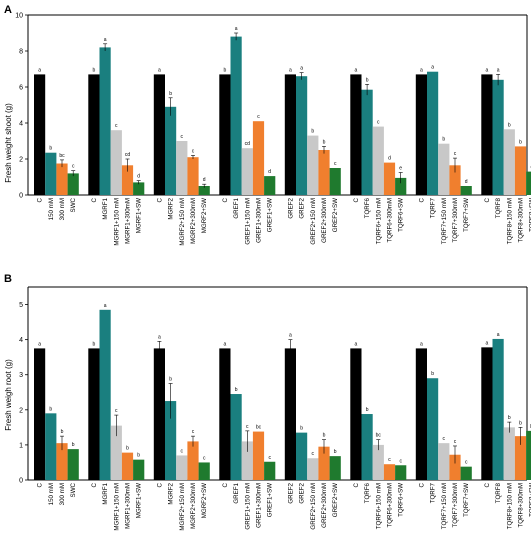 This screenshot has width=531, height=550. Describe the element at coordinates (21, 375) in the screenshot. I see `y-tick-label: 3` at that location.